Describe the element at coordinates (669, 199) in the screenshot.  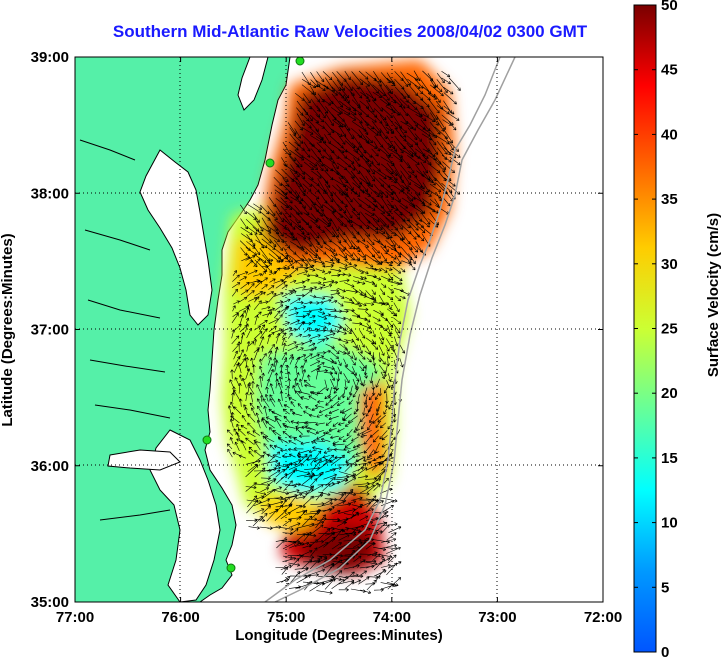
I see `colorbar-tick-label: 35` at that location.